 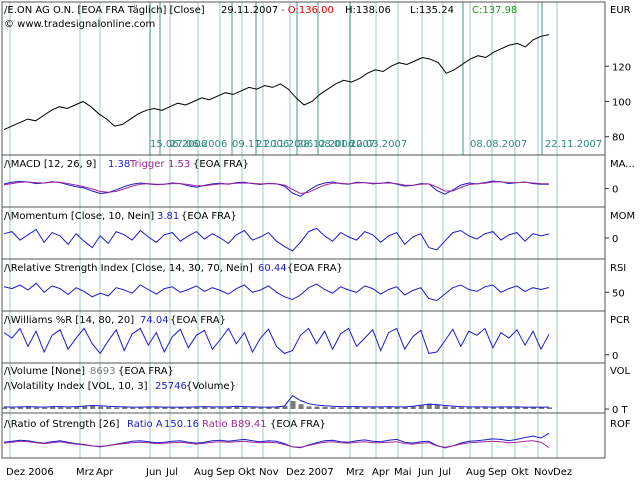 I want to click on rsi-short-label: RSI, so click(x=618, y=268).